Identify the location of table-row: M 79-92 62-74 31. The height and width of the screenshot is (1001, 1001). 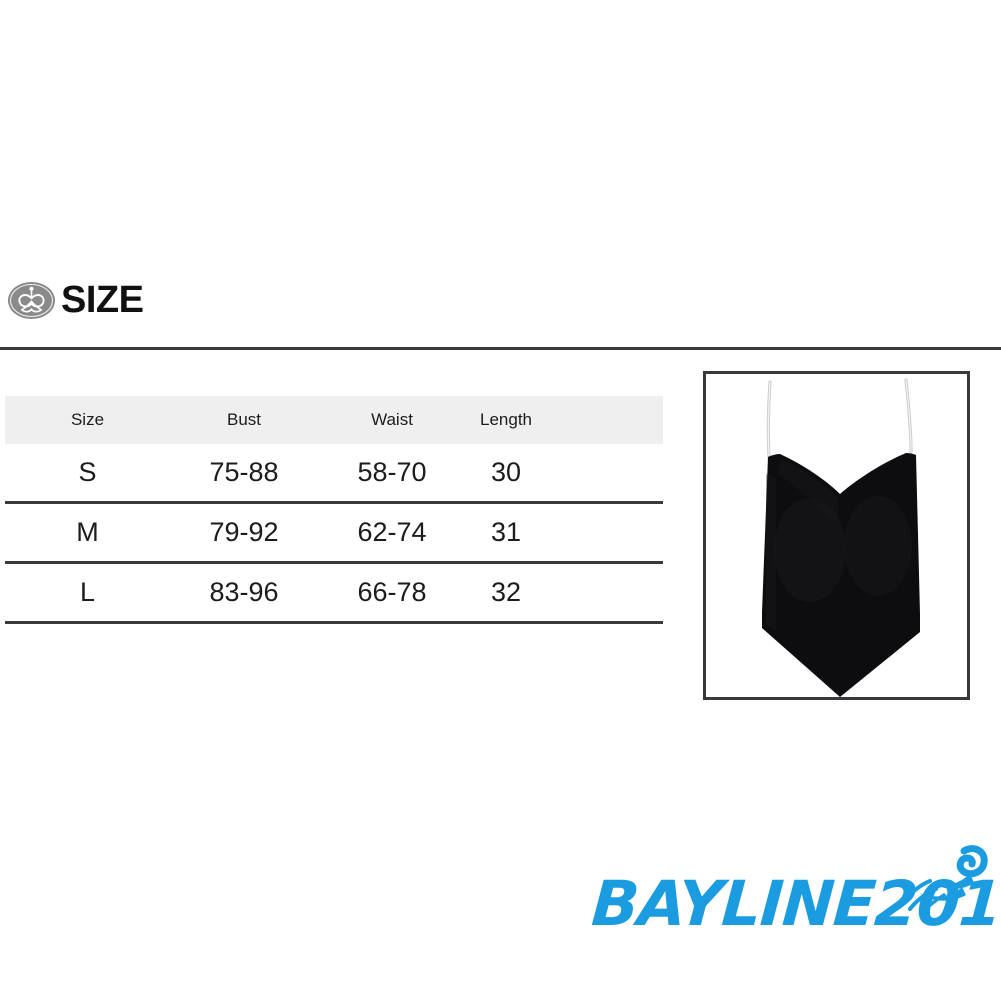
(334, 533).